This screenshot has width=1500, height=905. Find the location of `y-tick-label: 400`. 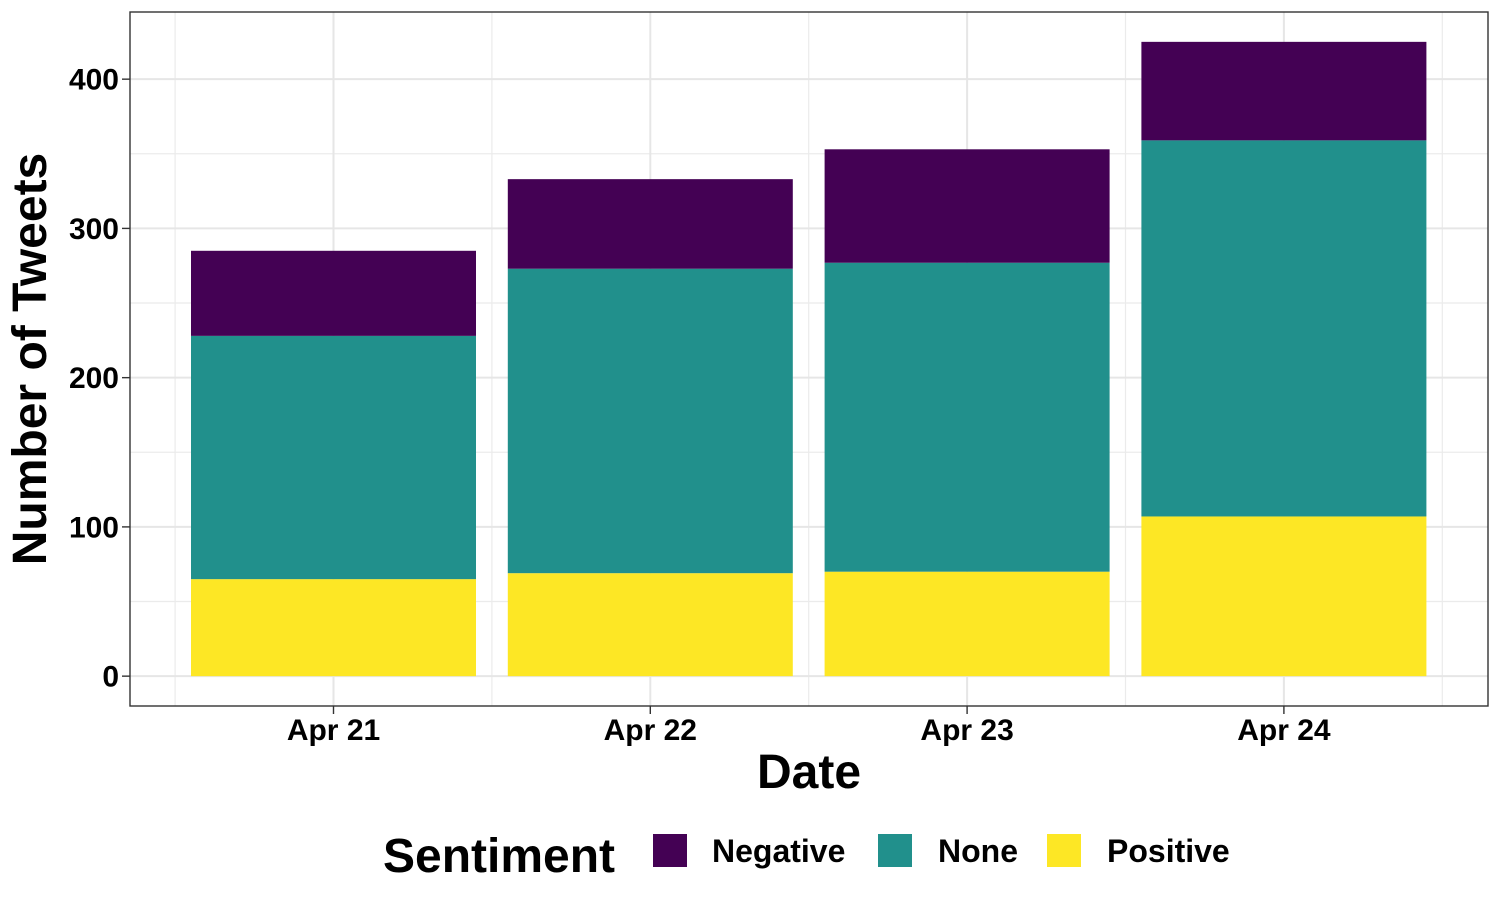

y-tick-label: 400 is located at coordinates (94, 80).